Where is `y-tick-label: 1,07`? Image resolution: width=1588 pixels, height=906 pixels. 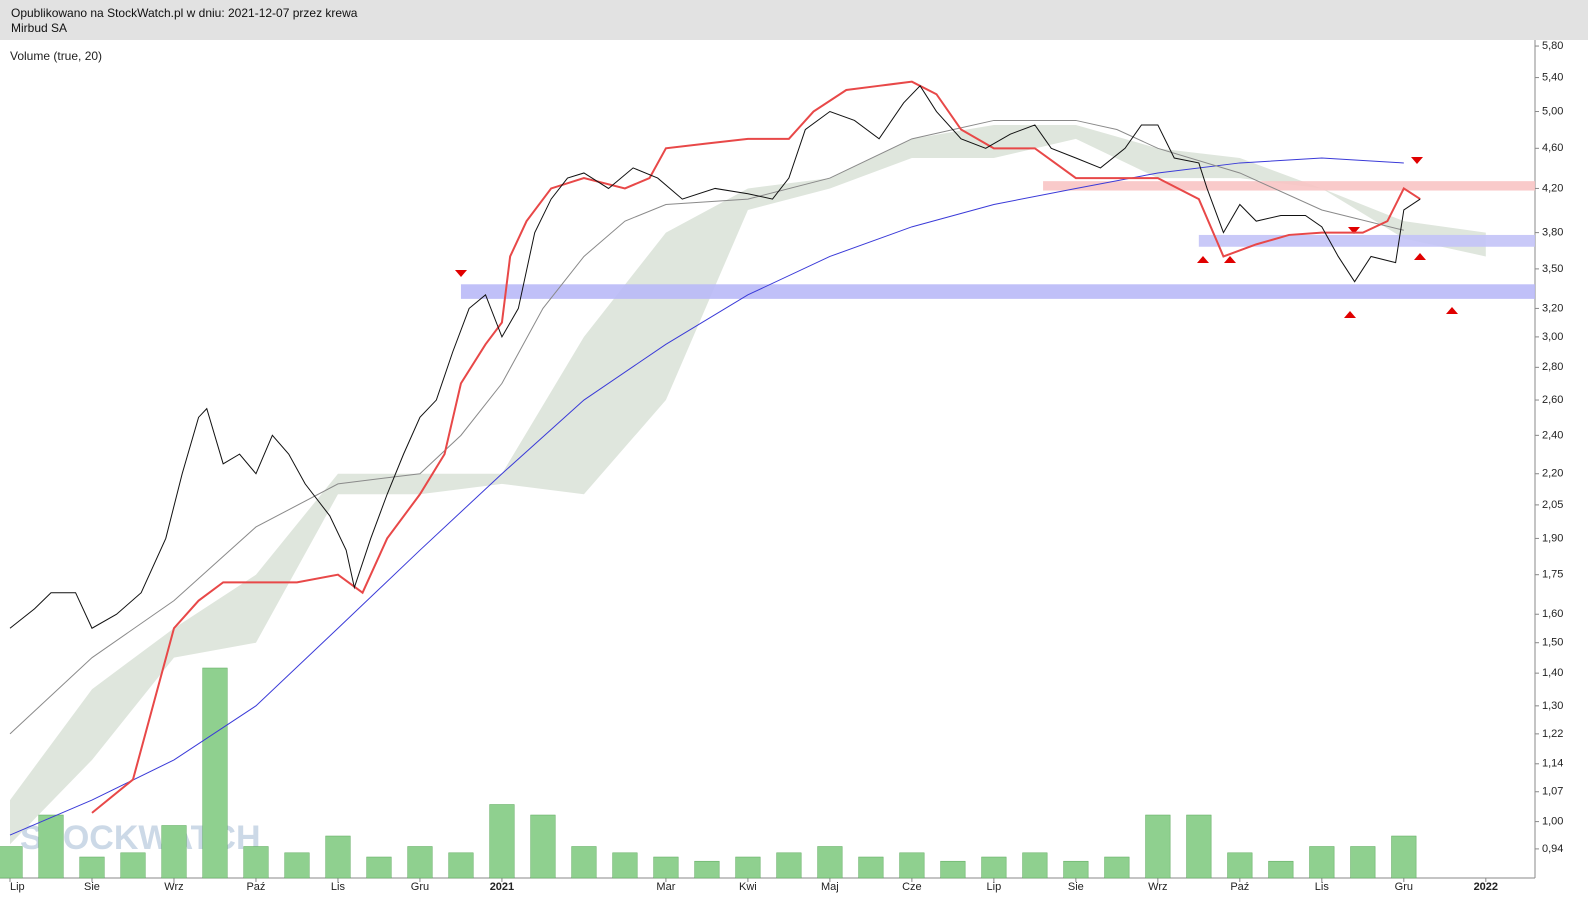 y-tick-label: 1,07 is located at coordinates (1552, 792).